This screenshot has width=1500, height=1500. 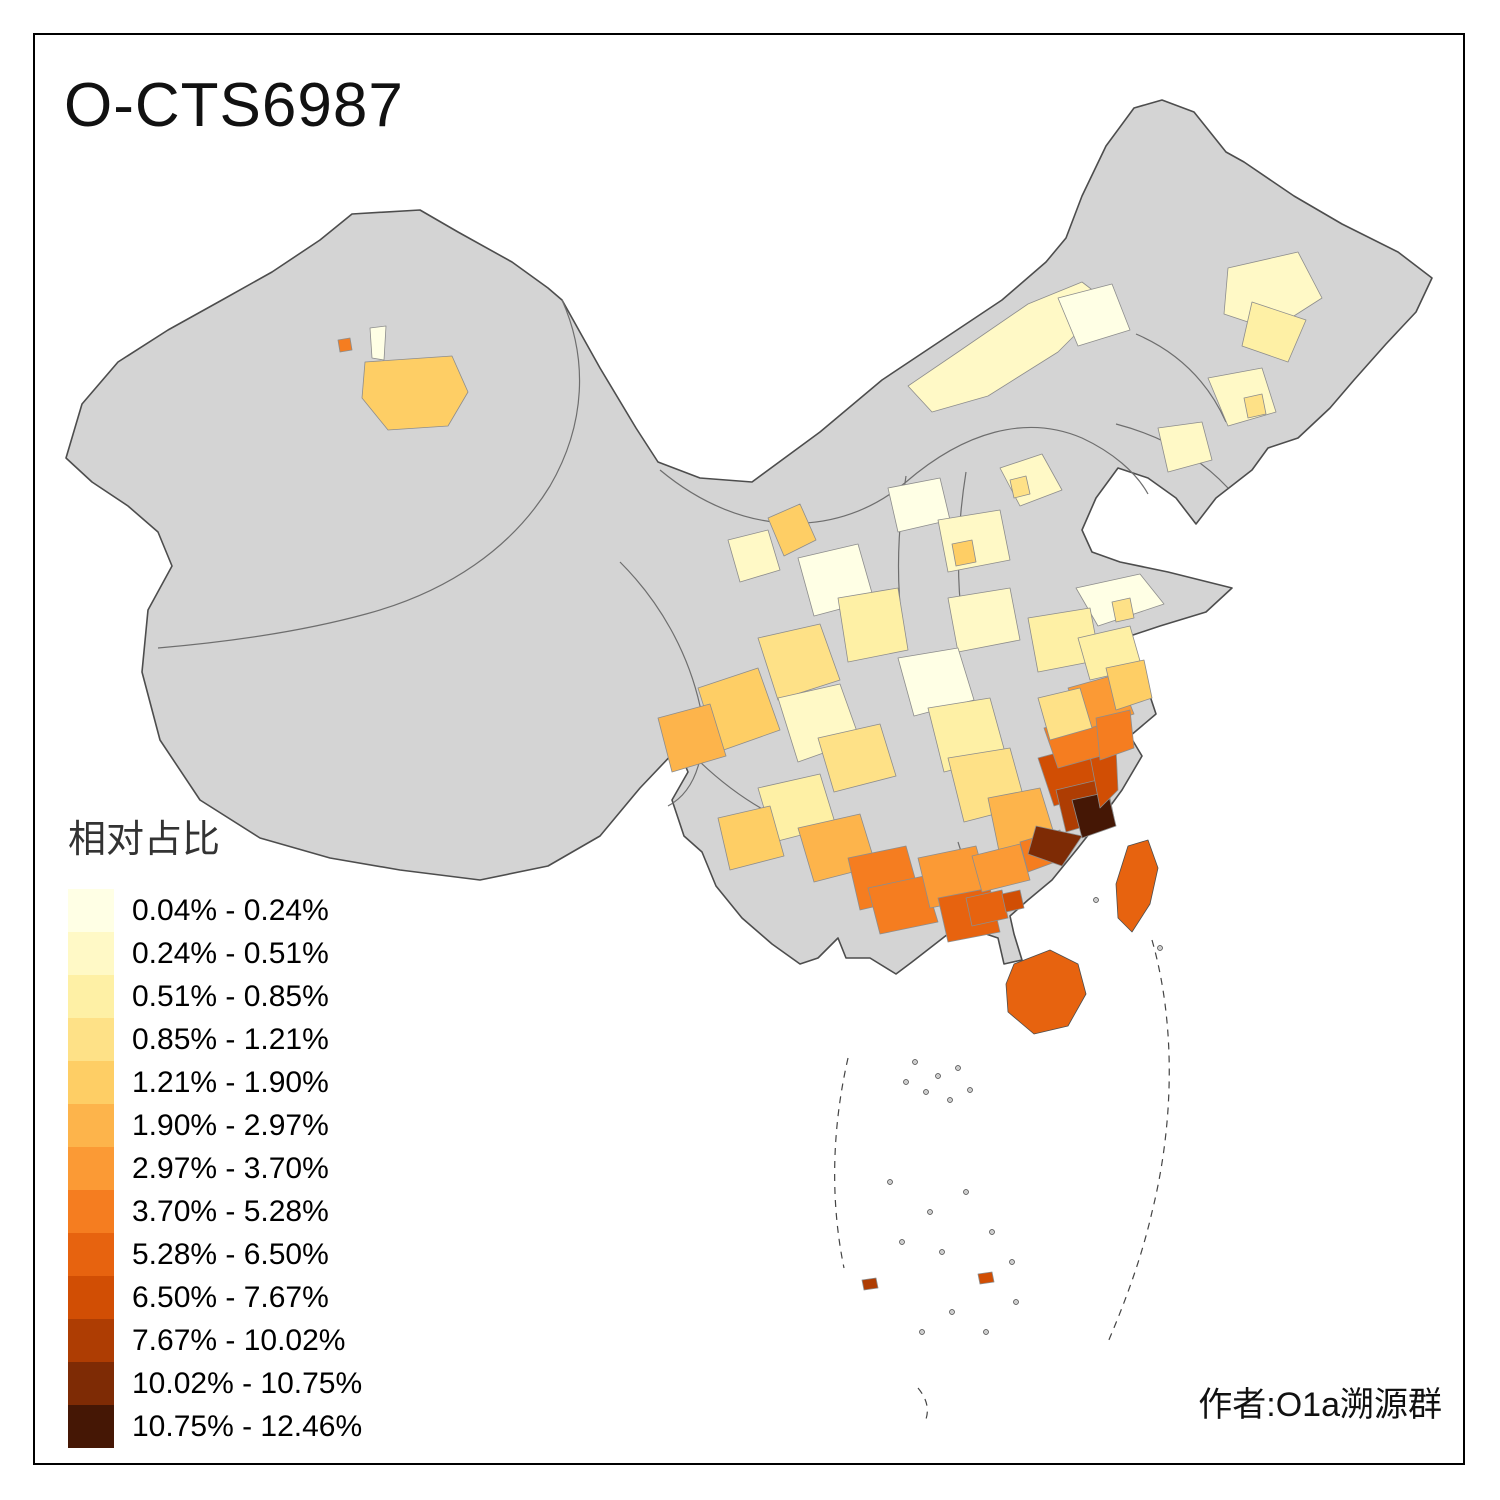 What do you see at coordinates (230, 1082) in the screenshot?
I see `legend-label: 1.21% - 1.90%` at bounding box center [230, 1082].